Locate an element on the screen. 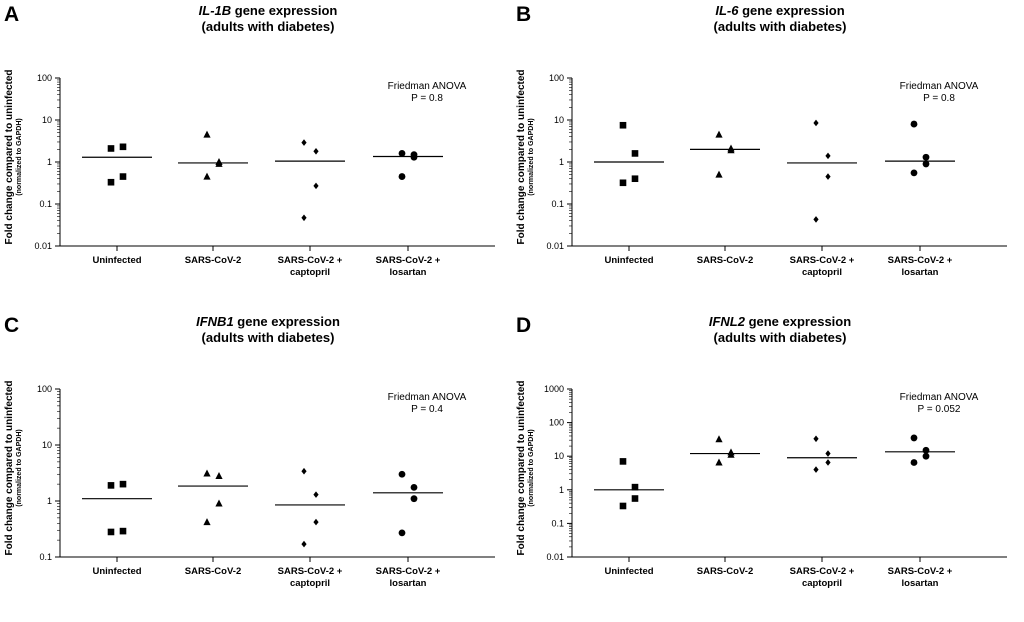  panel-label: C is located at coordinates (11, 325).